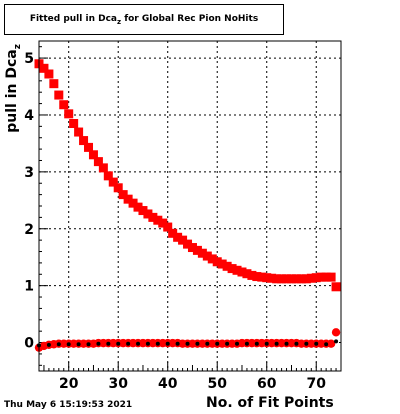 The width and height of the screenshot is (400, 414). What do you see at coordinates (68, 405) in the screenshot?
I see `timestamp-footer: Thu May 6 15:19:53 2021` at bounding box center [68, 405].